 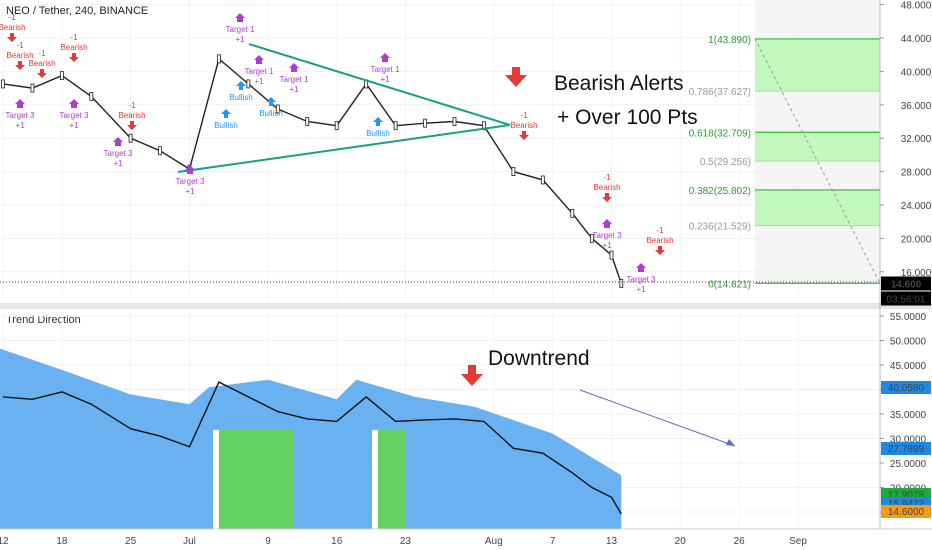 I want to click on target-signal: Target 3+1, so click(x=20, y=114).